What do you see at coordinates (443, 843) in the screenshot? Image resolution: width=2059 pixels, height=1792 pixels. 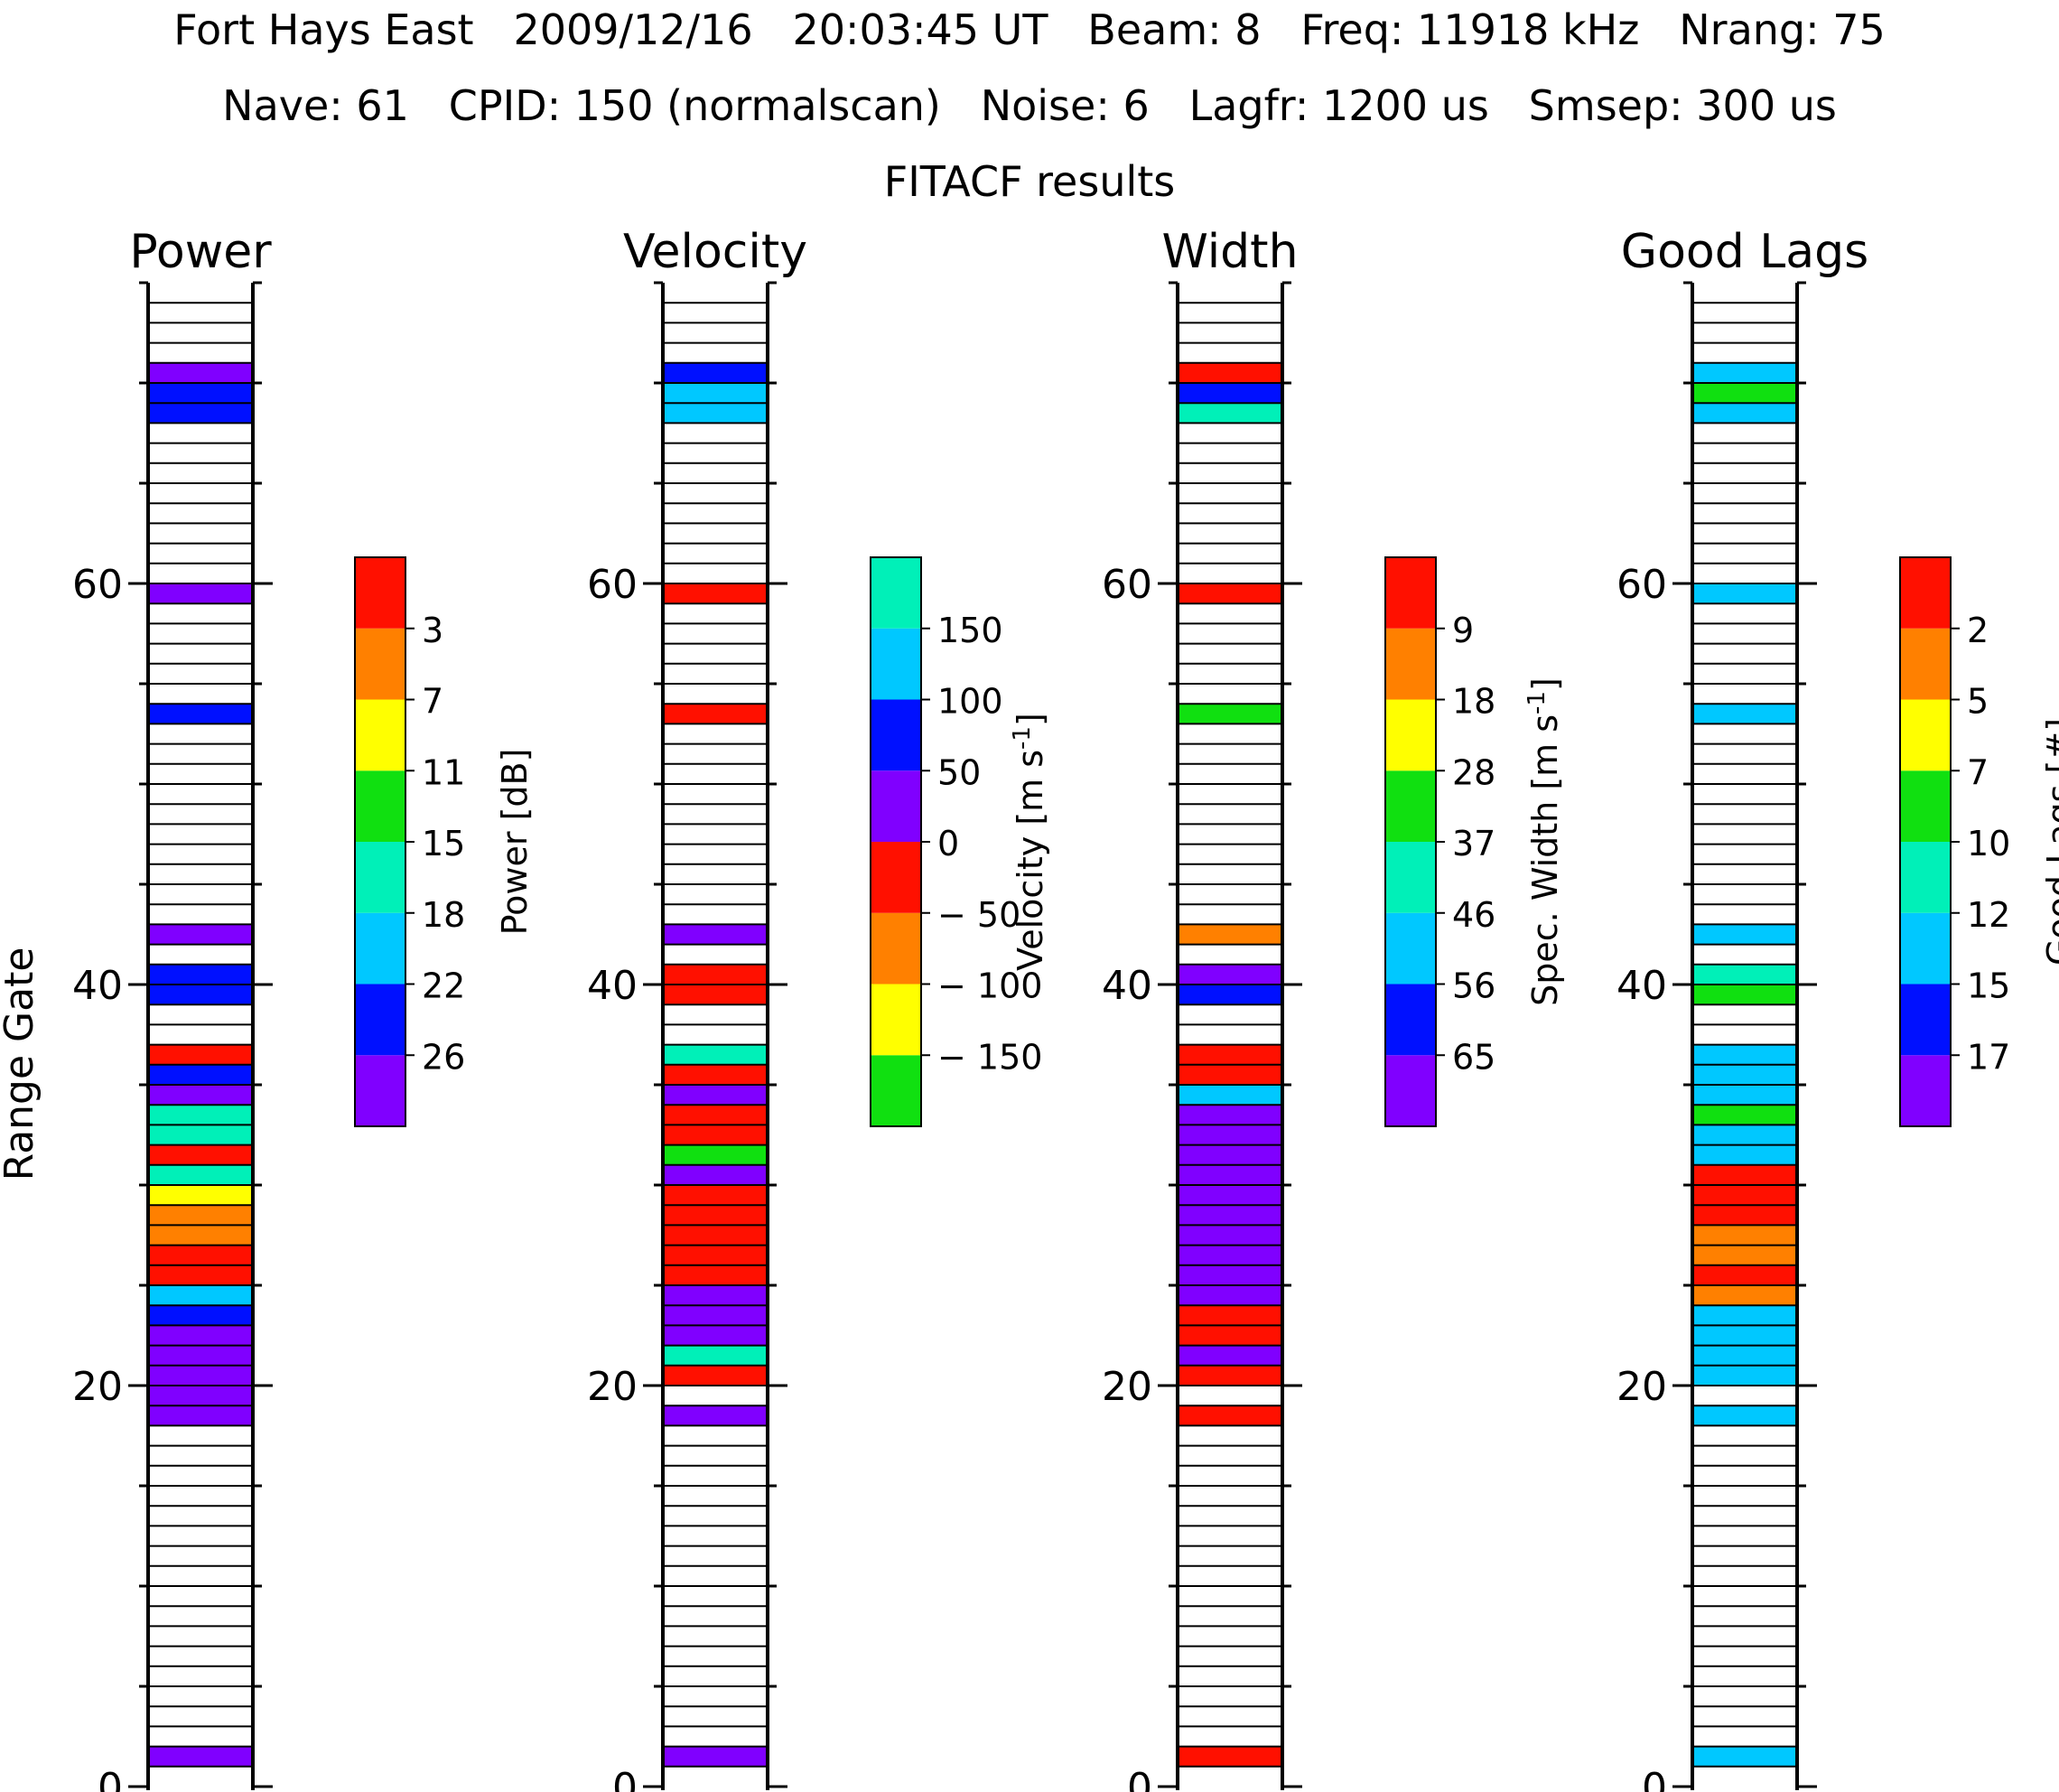 I see `colorbar-tick-label: 15` at bounding box center [443, 843].